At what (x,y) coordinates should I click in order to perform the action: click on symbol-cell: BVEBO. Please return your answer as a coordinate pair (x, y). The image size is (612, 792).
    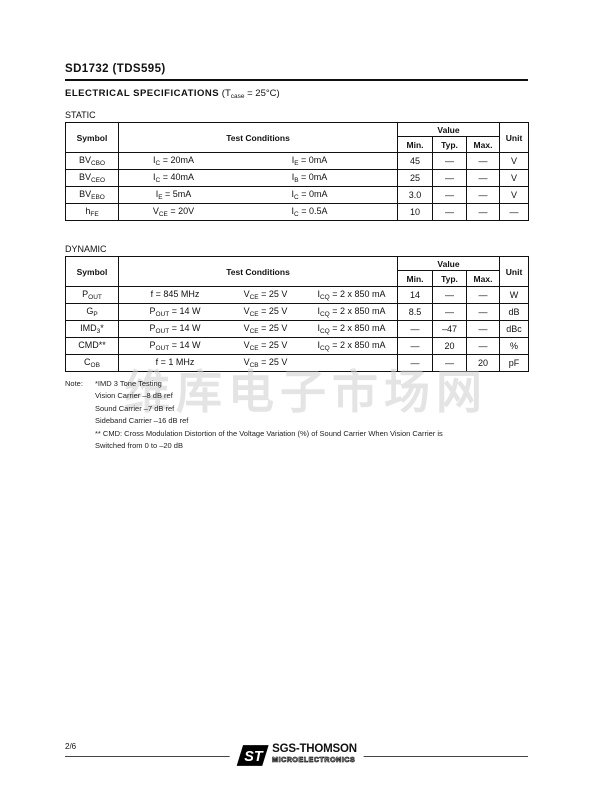
    Looking at the image, I should click on (92, 195).